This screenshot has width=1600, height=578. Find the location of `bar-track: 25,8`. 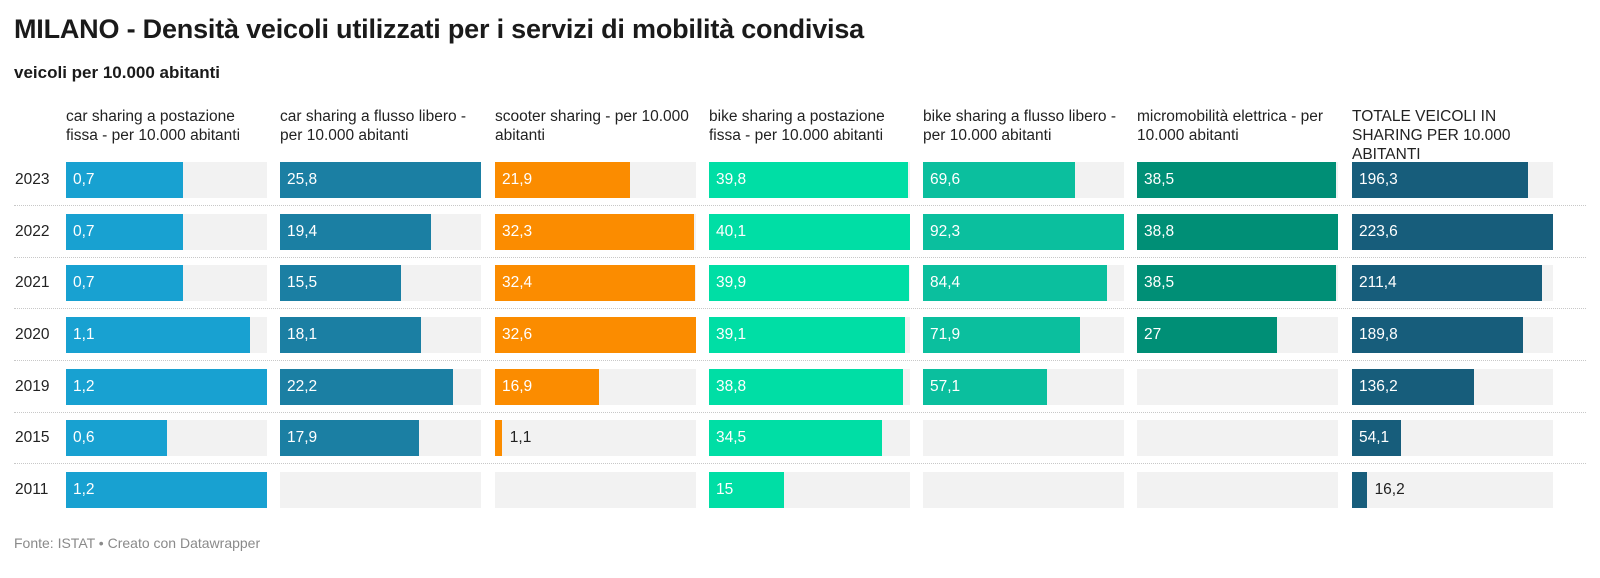

bar-track: 25,8 is located at coordinates (380, 180).